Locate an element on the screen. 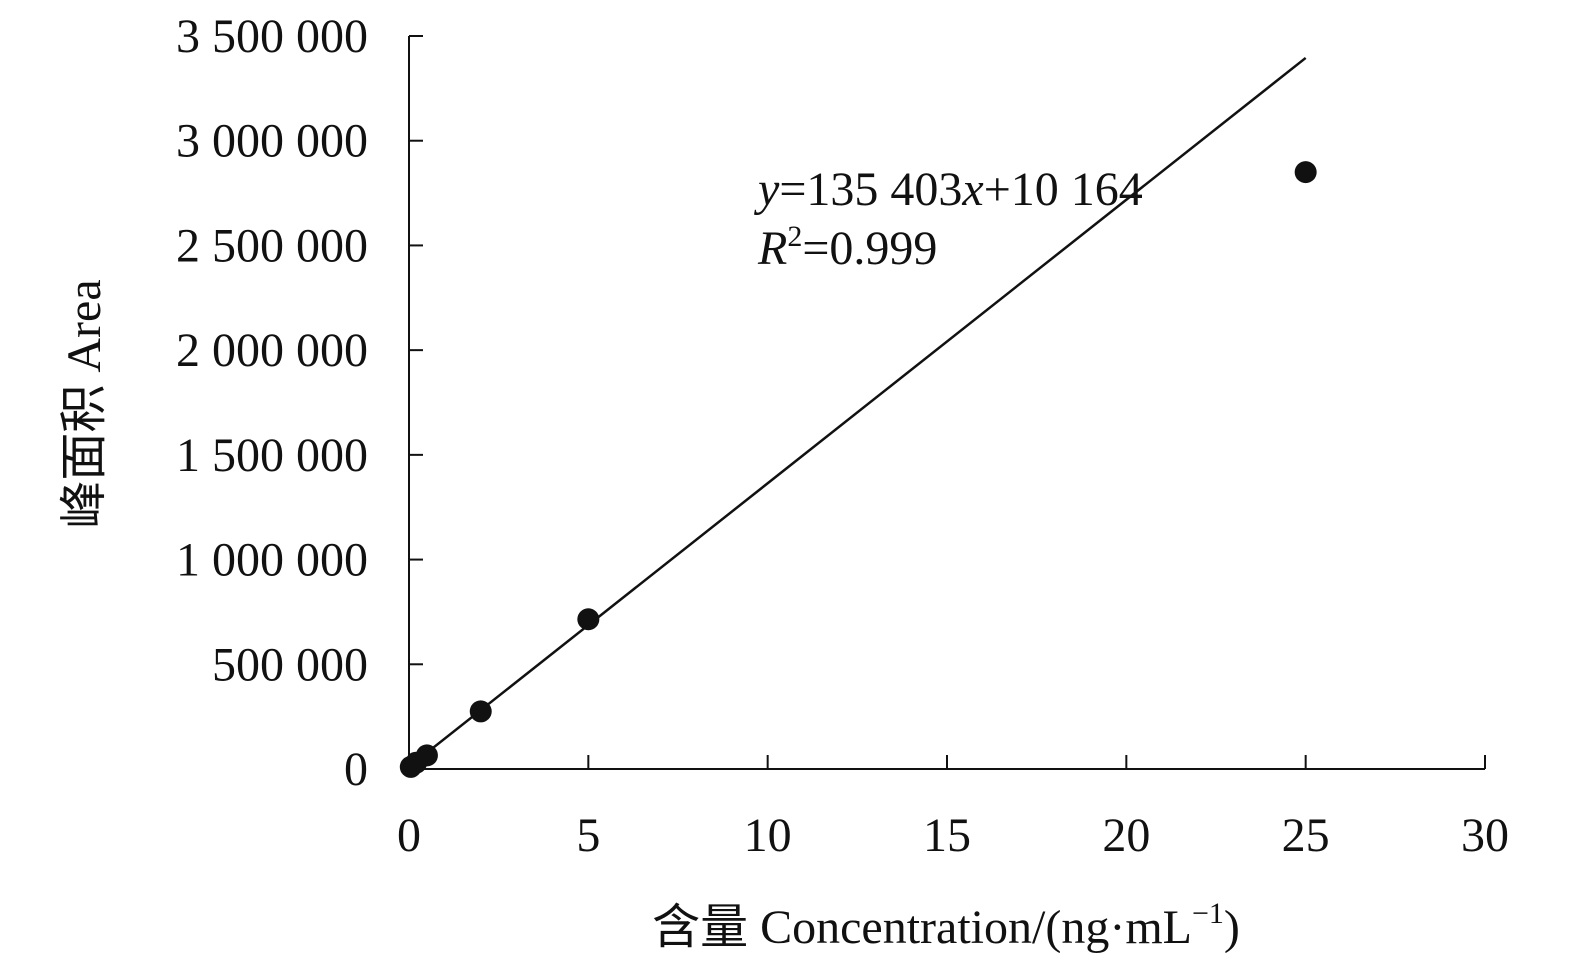 This screenshot has width=1575, height=969. x-tick-label: 15 is located at coordinates (947, 835).